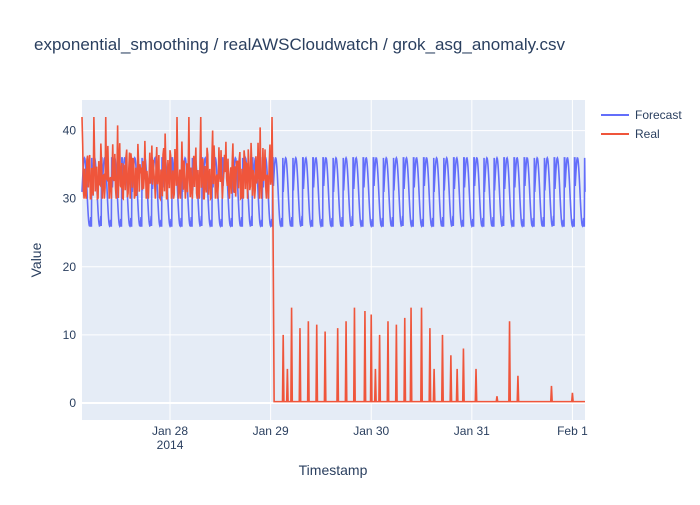 This screenshot has width=700, height=505. What do you see at coordinates (72, 403) in the screenshot?
I see `y-tick-label: 0` at bounding box center [72, 403].